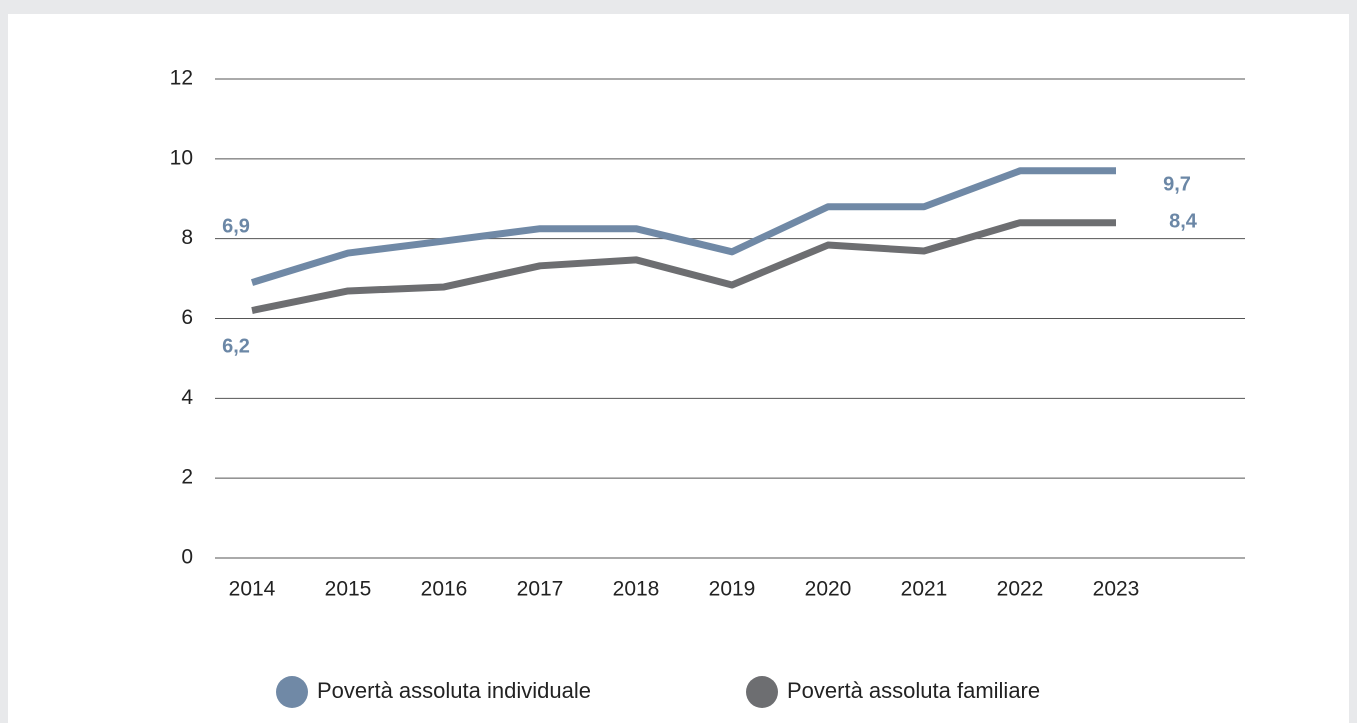 This screenshot has height=723, width=1357. Describe the element at coordinates (236, 226) in the screenshot. I see `data-label: 6,9` at that location.